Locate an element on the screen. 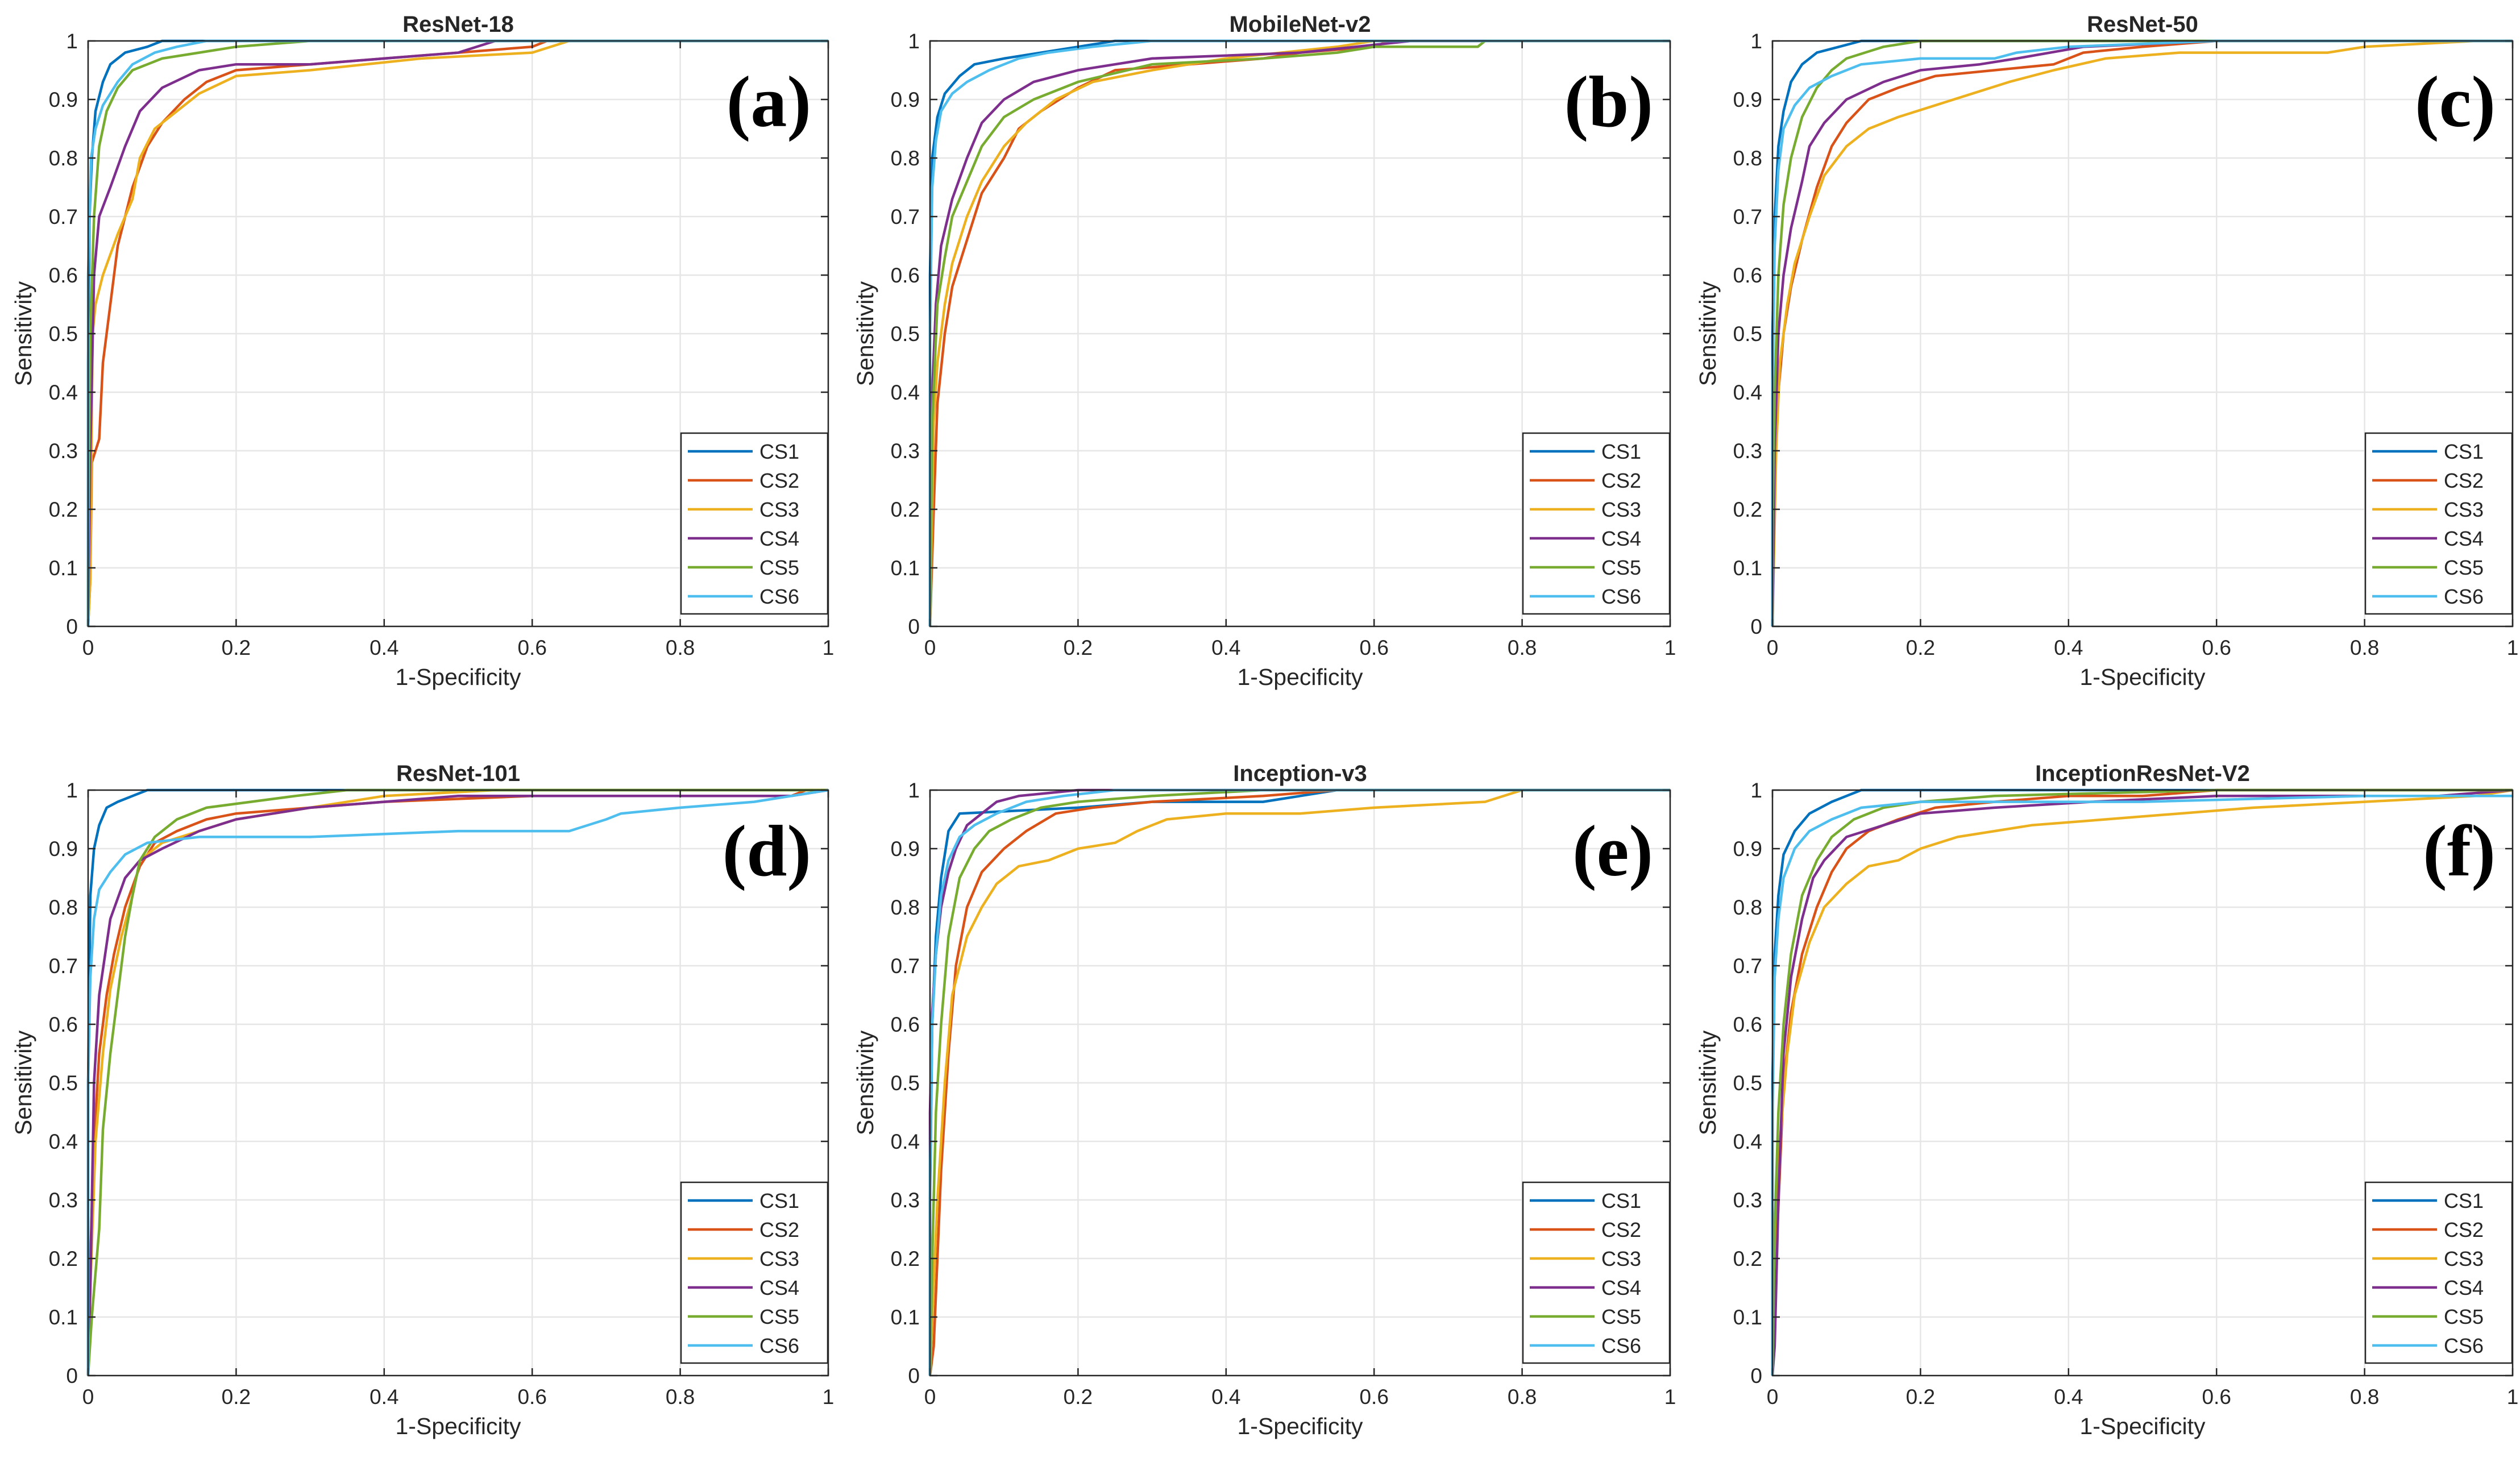 This screenshot has height=1458, width=2520. panel-label: (b) is located at coordinates (1608, 101).